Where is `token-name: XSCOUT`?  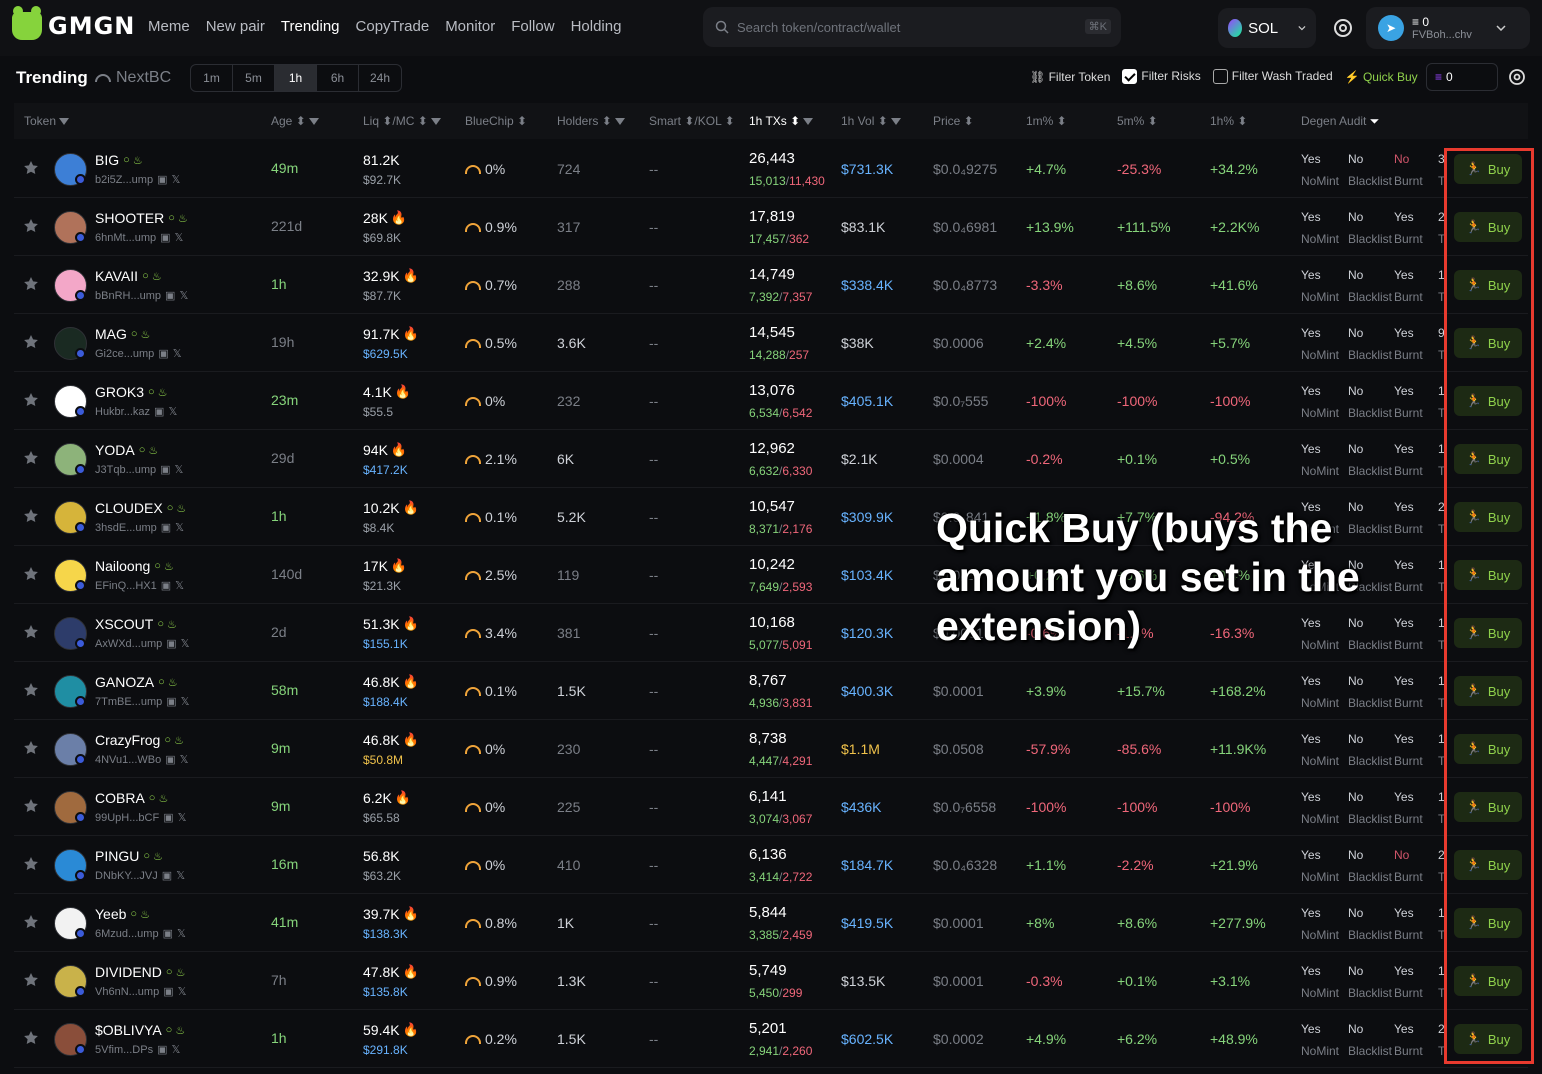
token-name: XSCOUT is located at coordinates (124, 624).